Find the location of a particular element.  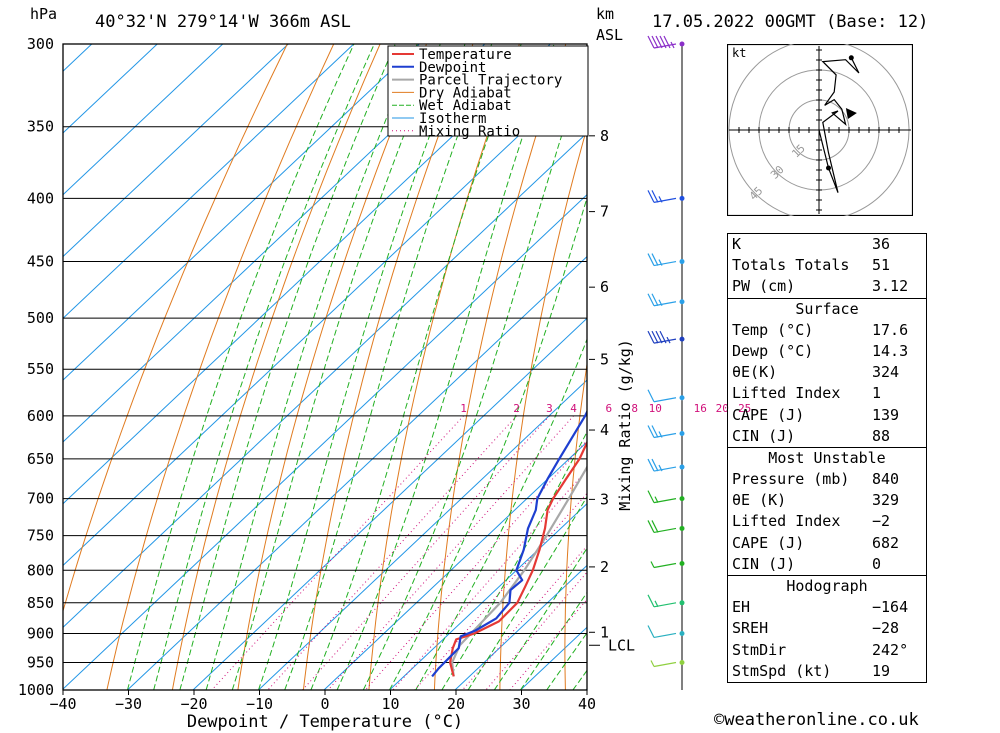

hodograph-point is located at coordinates (828, 168).